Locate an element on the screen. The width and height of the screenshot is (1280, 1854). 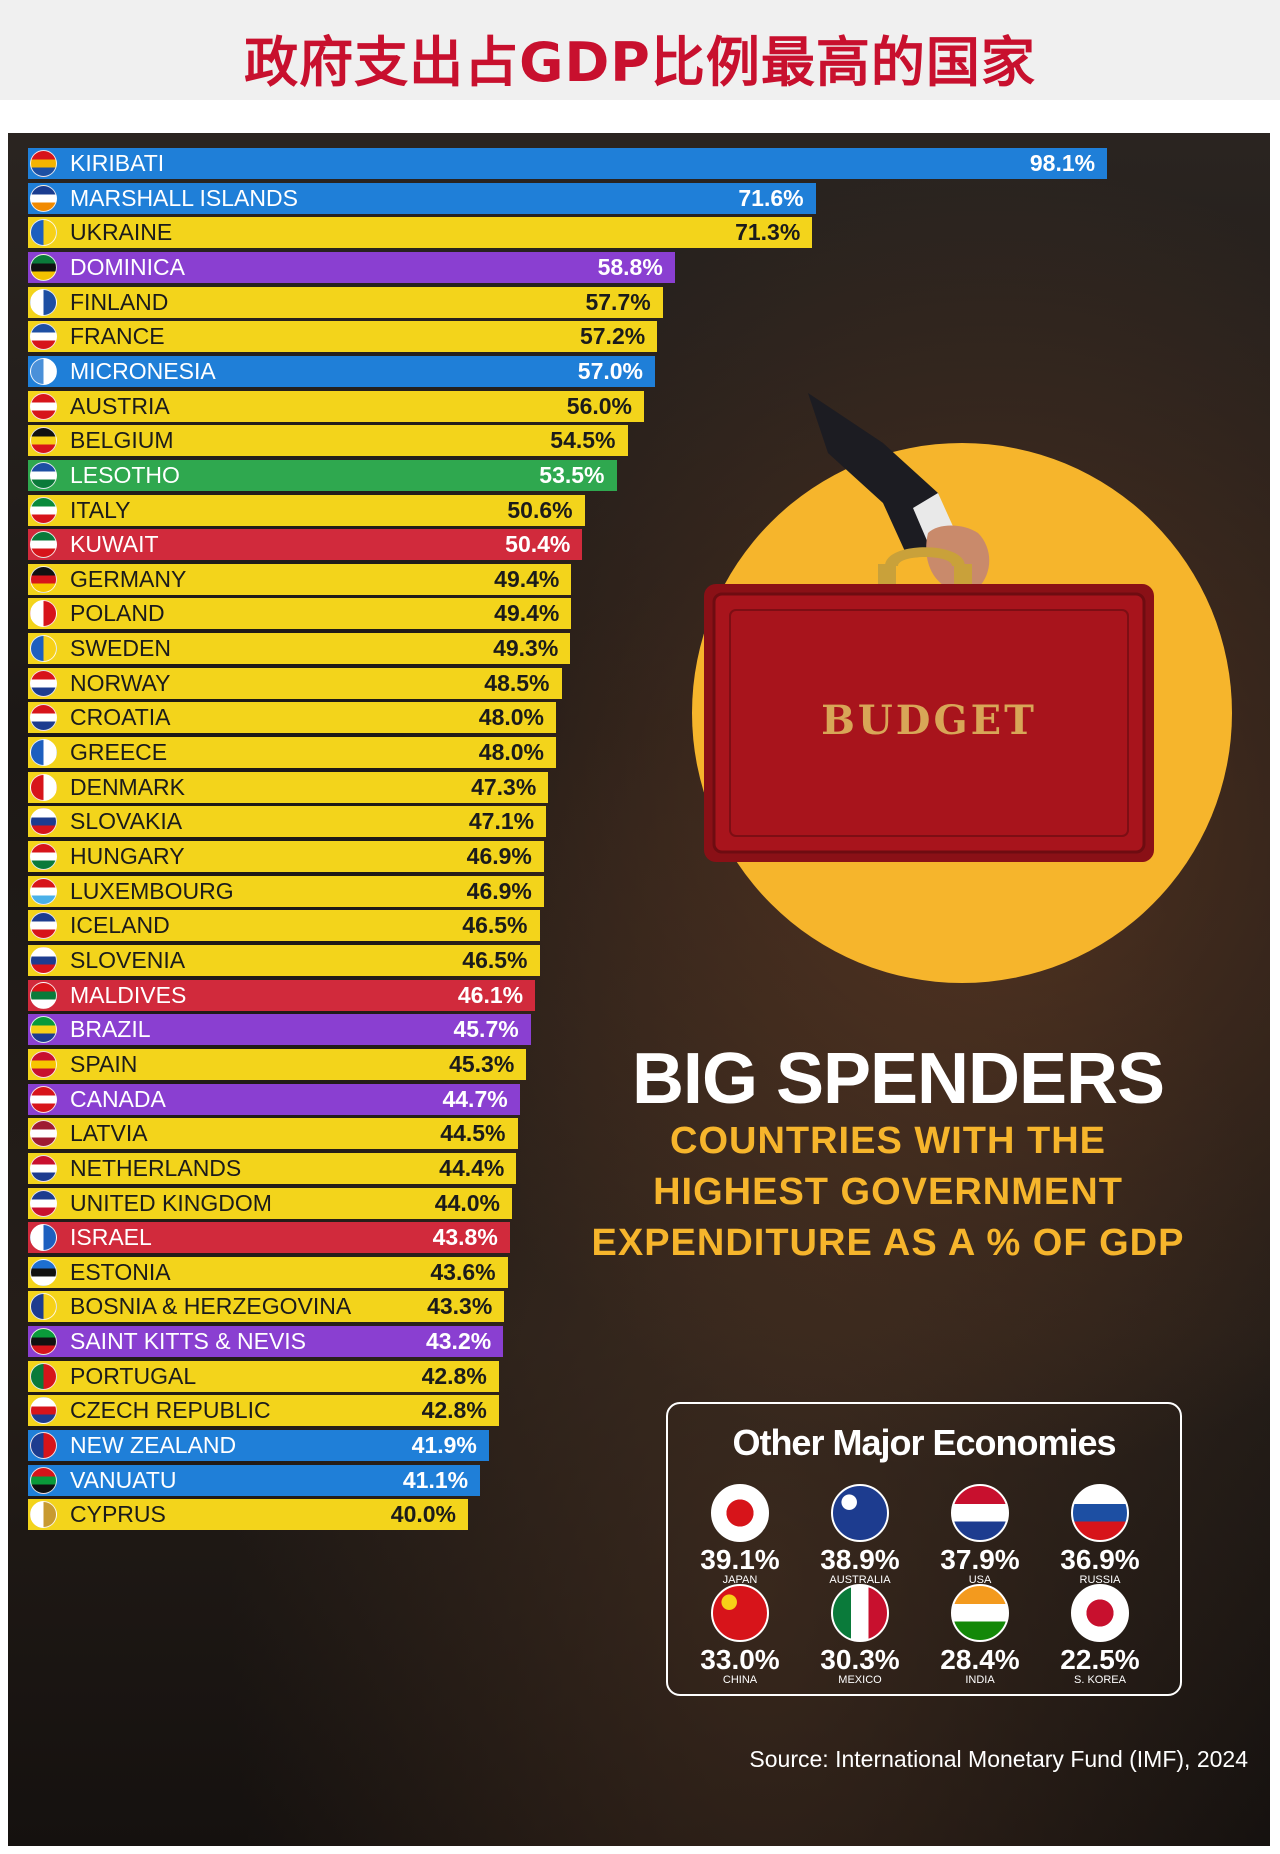
economy-value: 28.4% is located at coordinates (980, 1659).